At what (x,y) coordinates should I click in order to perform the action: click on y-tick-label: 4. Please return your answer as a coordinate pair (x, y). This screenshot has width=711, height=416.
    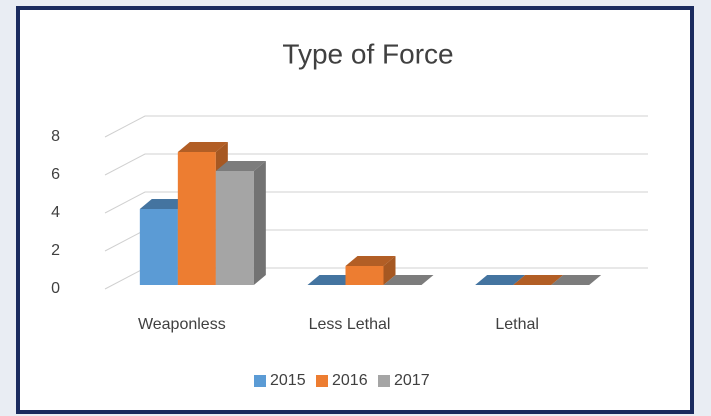
    Looking at the image, I should click on (55, 212).